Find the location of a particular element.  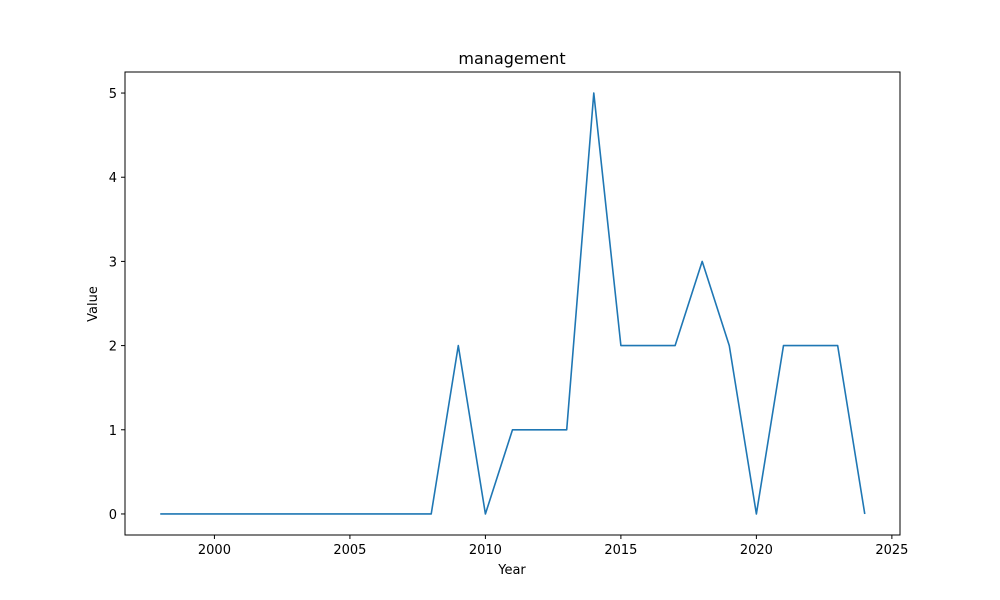

y-axis: 0 1 2 3 4 5 is located at coordinates (117, 305).